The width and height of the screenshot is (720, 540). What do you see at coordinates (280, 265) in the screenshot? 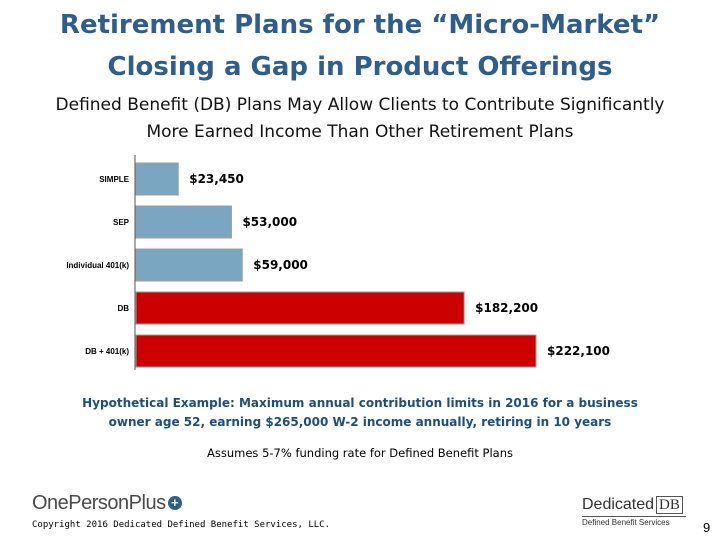
I see `bar-value-label: $59,000` at bounding box center [280, 265].